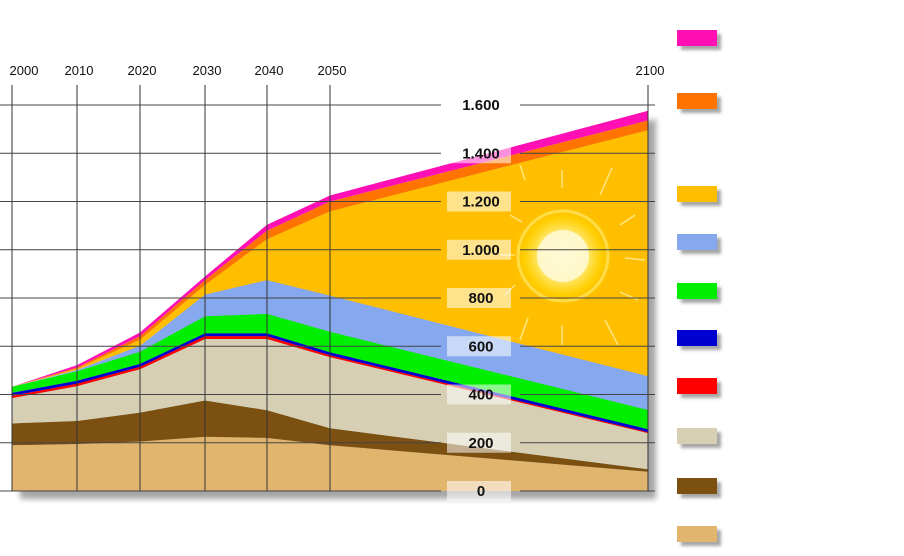 The width and height of the screenshot is (904, 556). What do you see at coordinates (481, 491) in the screenshot?
I see `y-tick-label: 0` at bounding box center [481, 491].